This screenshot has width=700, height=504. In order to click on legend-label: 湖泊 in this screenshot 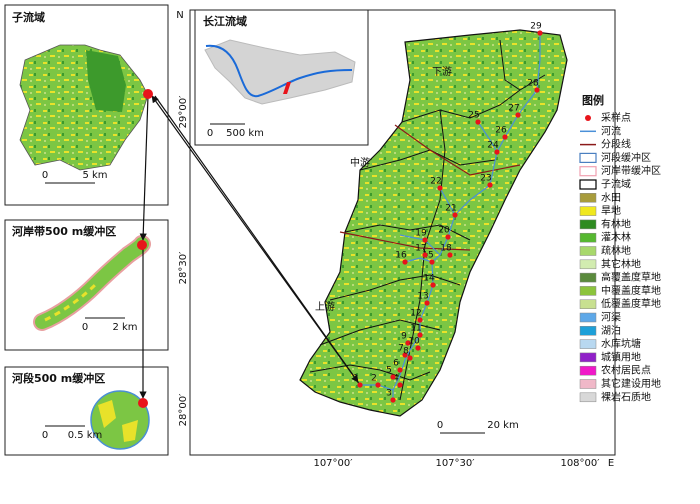, I will do `click(611, 331)`.